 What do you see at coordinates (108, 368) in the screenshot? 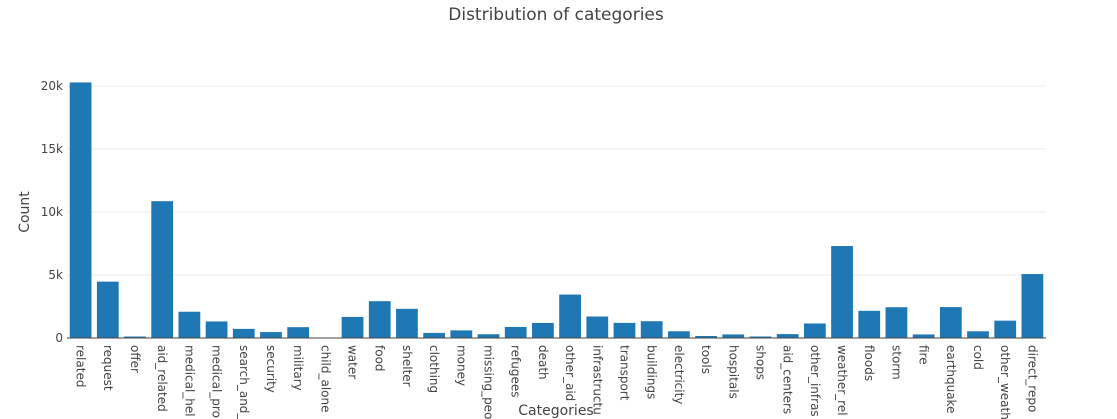
I see `x-tick-label: request` at bounding box center [108, 368].